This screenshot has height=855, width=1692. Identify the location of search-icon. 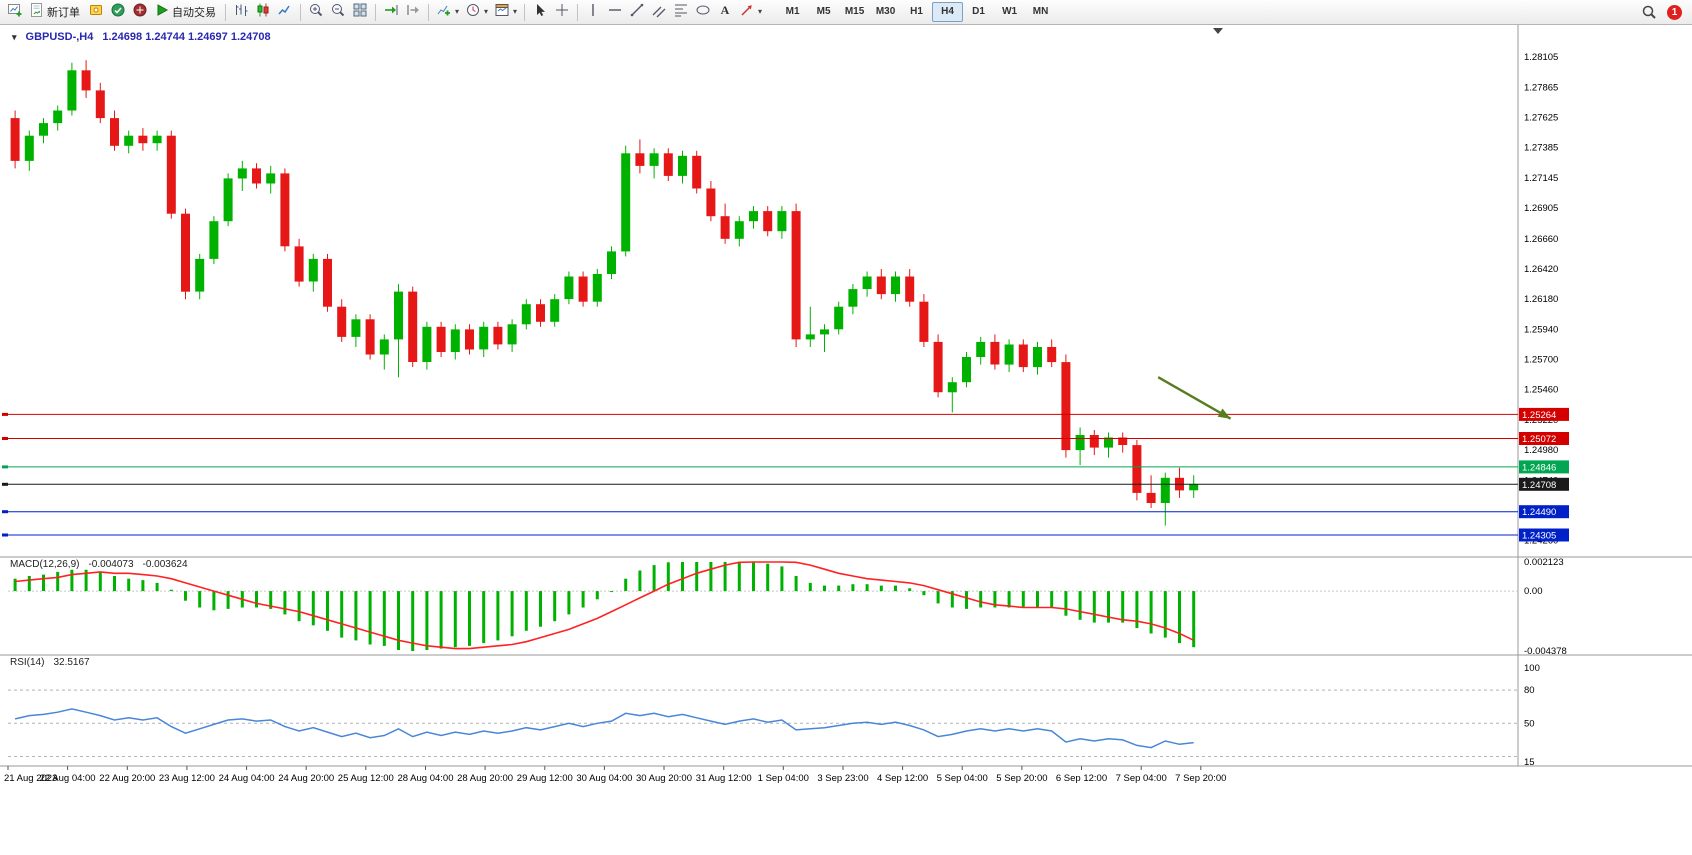
(1649, 12).